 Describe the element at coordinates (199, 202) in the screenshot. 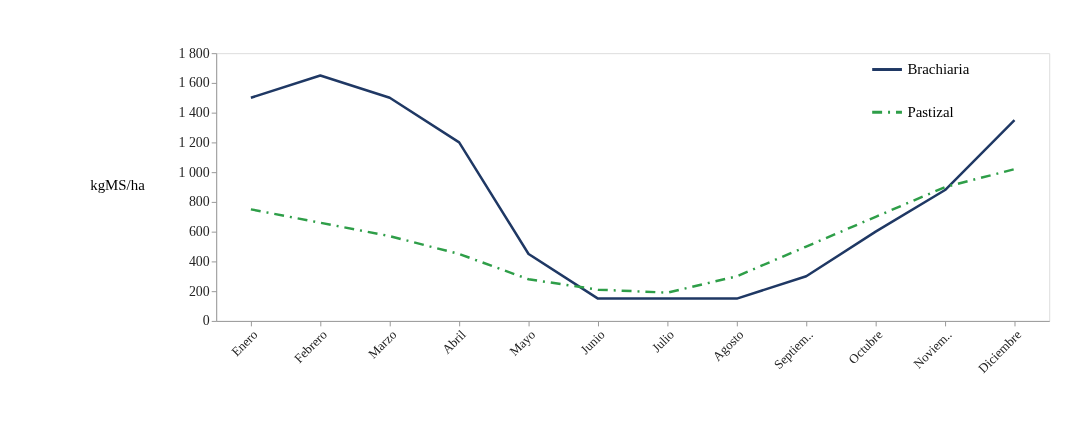

I see `y-tick-label: 800` at that location.